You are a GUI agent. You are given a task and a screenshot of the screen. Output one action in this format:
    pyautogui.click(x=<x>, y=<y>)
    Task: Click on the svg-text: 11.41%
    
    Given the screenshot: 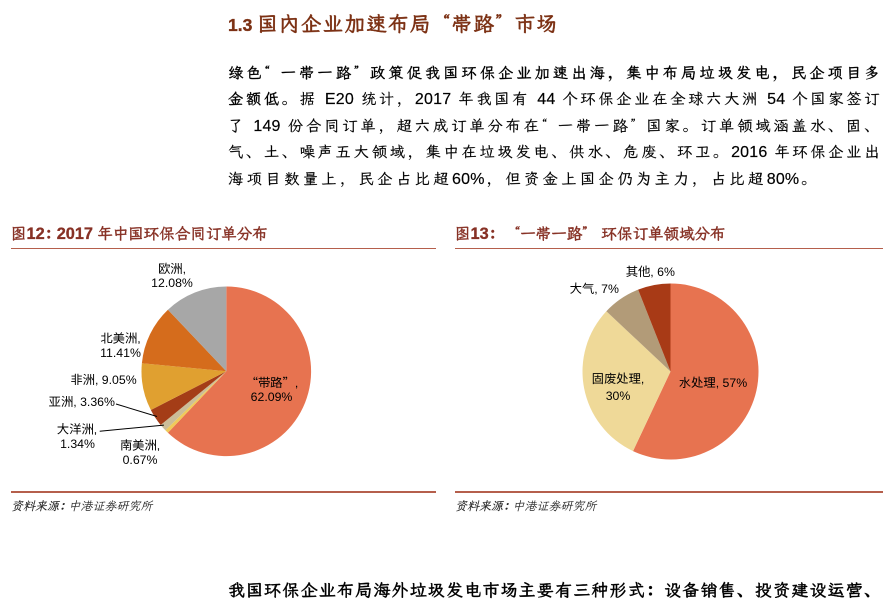 What is the action you would take?
    pyautogui.click(x=120, y=352)
    